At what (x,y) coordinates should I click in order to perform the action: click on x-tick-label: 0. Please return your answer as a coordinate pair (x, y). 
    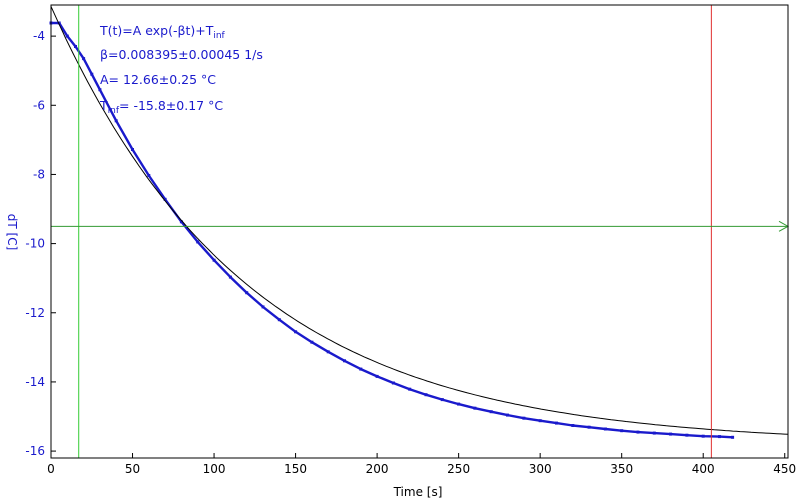
    Looking at the image, I should click on (51, 469).